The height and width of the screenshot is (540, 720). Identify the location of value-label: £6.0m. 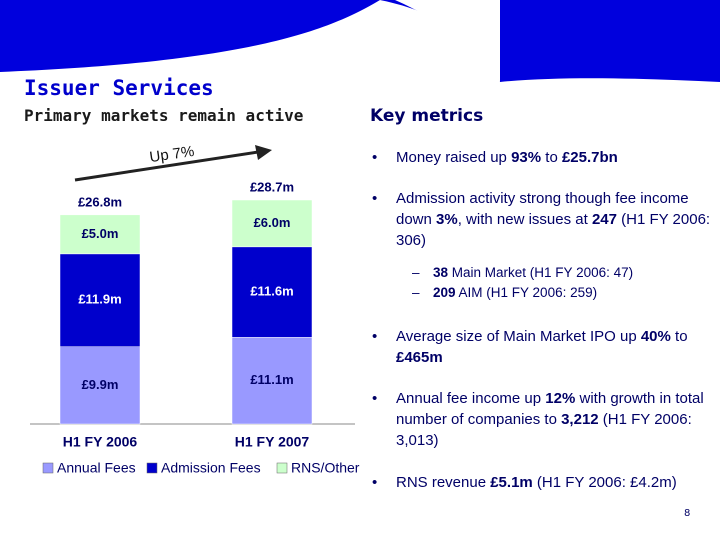
(272, 222).